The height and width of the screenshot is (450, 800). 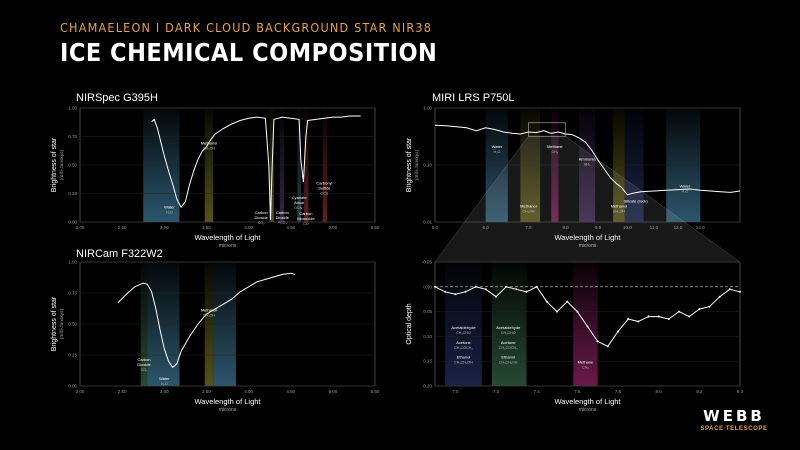 I want to click on webb-logo: WEBB SPACE TELESCOPE, so click(x=734, y=419).